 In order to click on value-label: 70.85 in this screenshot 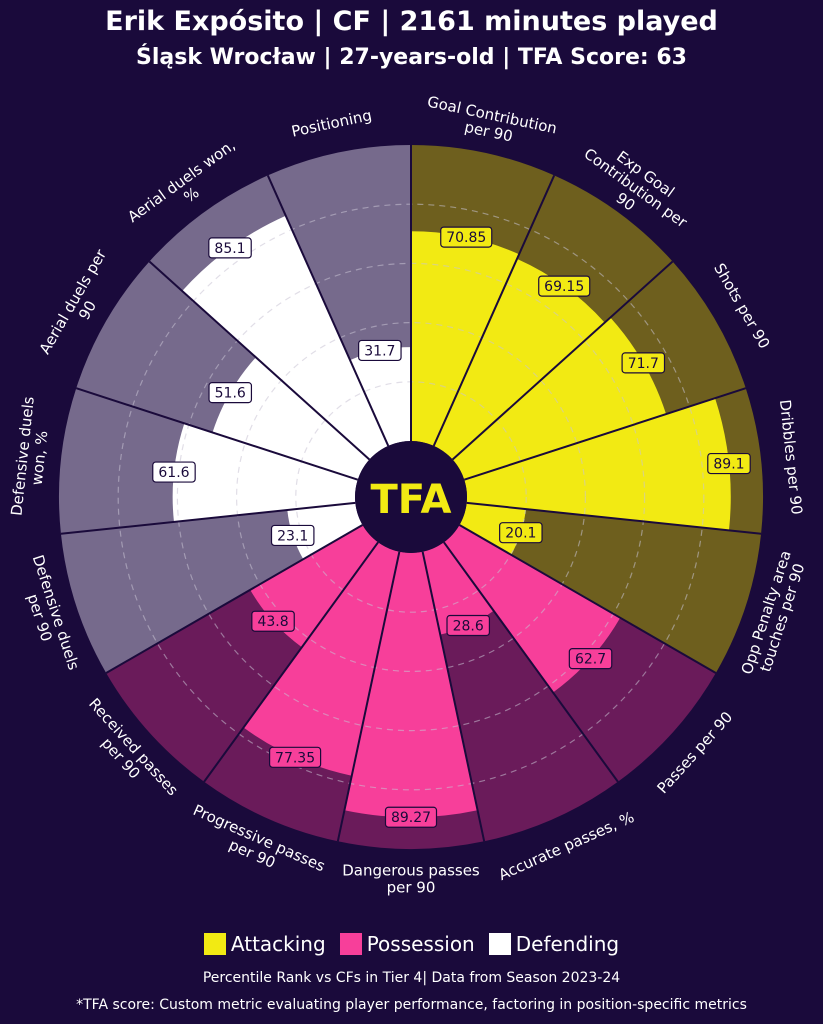, I will do `click(466, 237)`.